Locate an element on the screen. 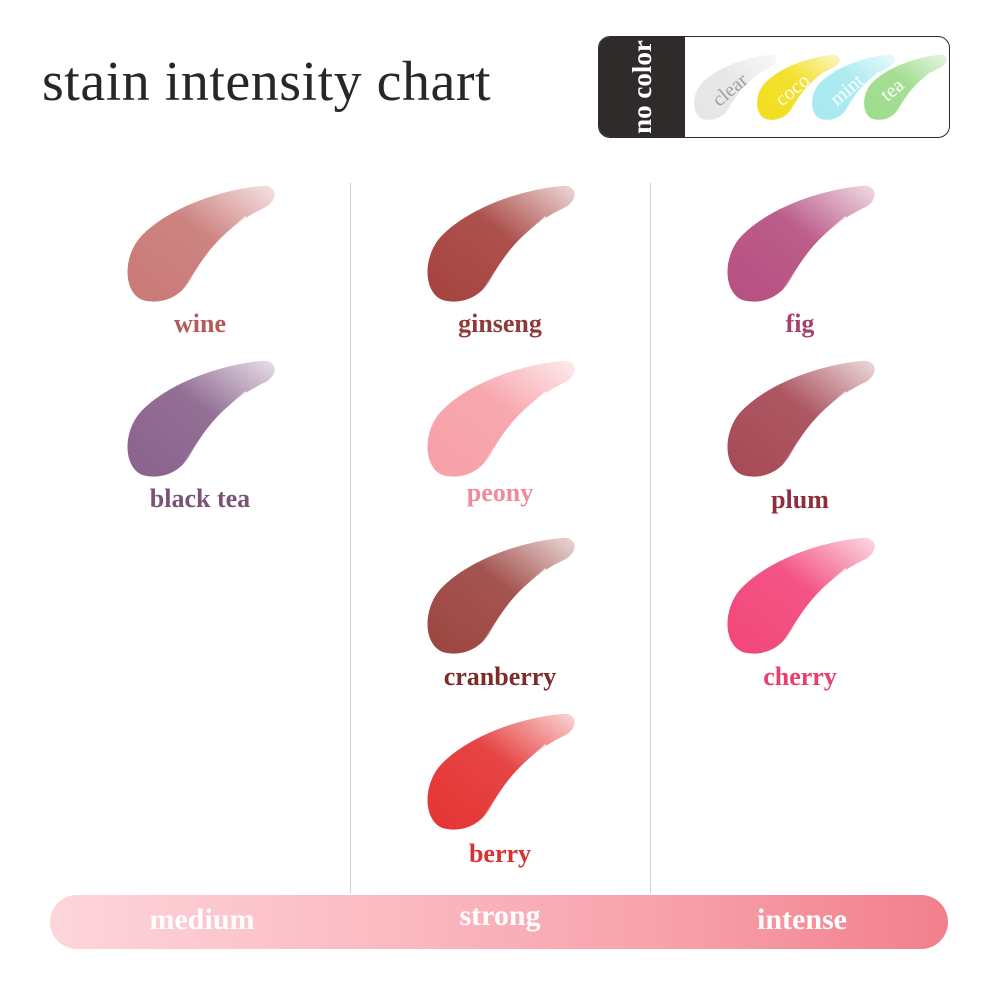 The width and height of the screenshot is (1000, 1000). swatch-fig is located at coordinates (802, 245).